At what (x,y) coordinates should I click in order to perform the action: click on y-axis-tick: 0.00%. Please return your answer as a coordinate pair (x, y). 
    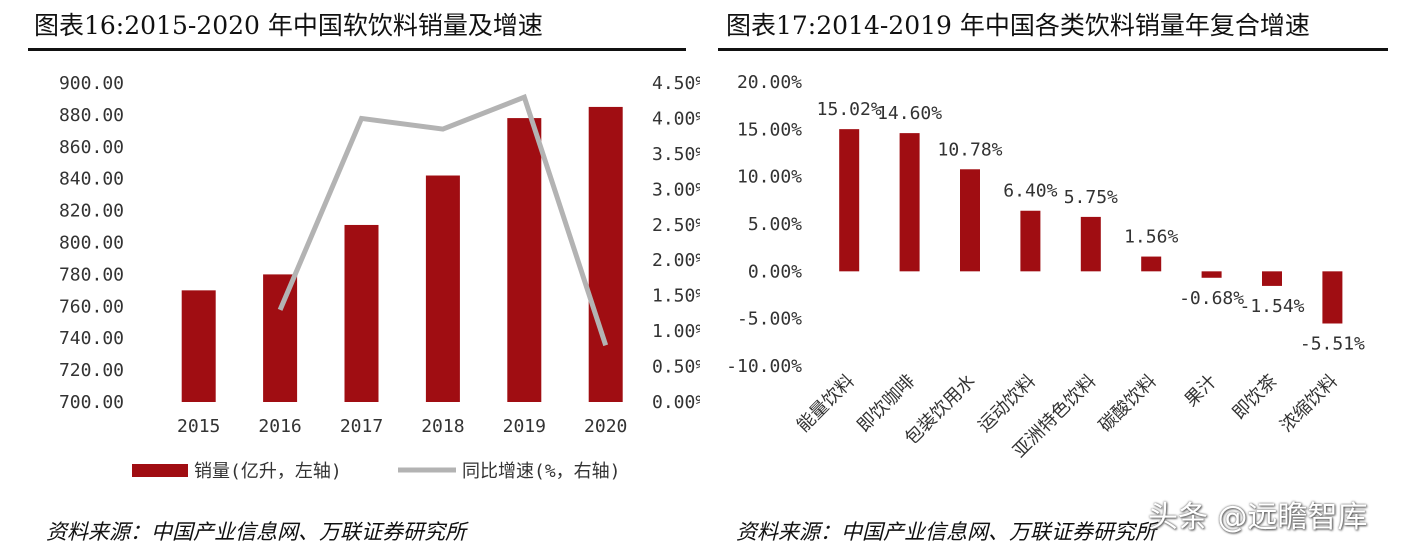
    Looking at the image, I should click on (775, 271).